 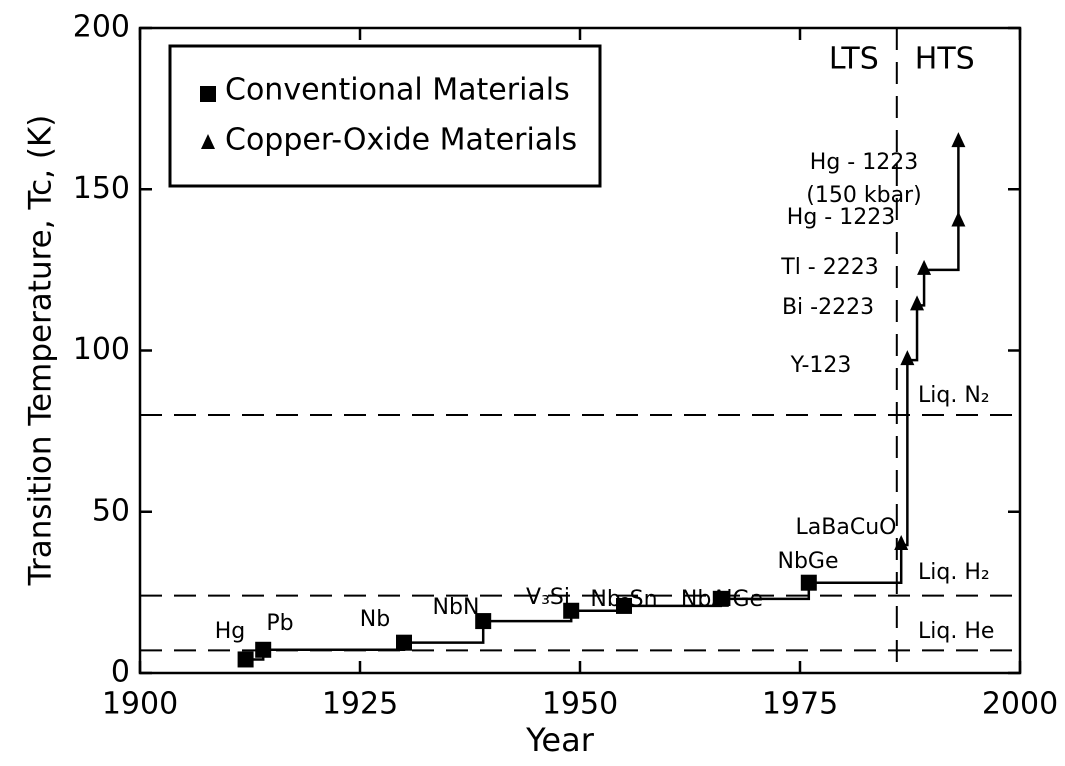 What do you see at coordinates (863, 195) in the screenshot?
I see `point-label: (150 kbar)` at bounding box center [863, 195].